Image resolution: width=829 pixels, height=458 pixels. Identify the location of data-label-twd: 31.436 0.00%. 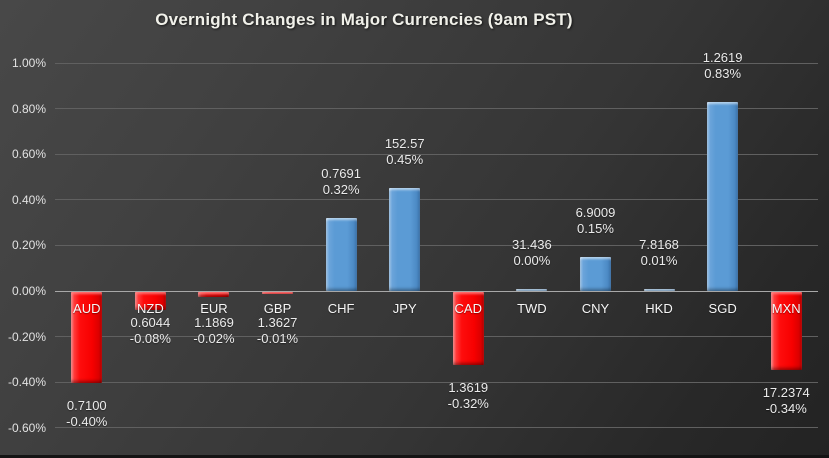
(532, 253).